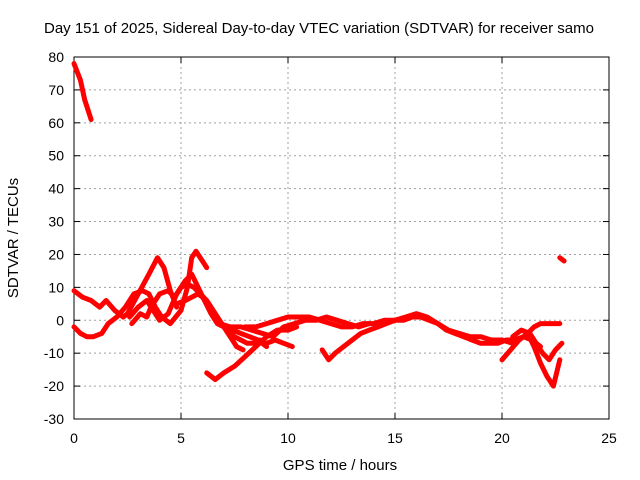  What do you see at coordinates (54, 353) in the screenshot?
I see `y-tick-label: -10` at bounding box center [54, 353].